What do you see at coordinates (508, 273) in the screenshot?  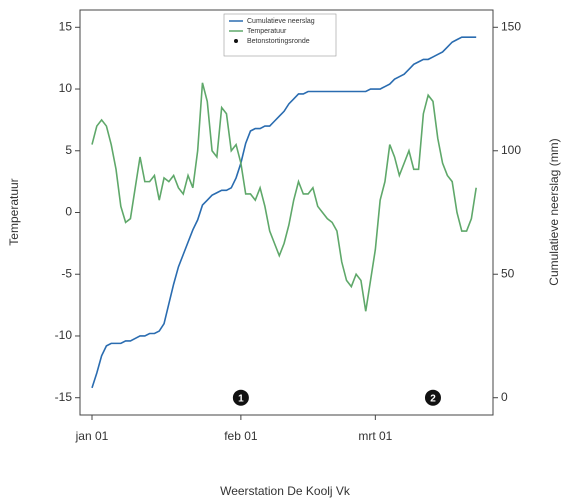 I see `y2-tick-label: 50` at bounding box center [508, 273].